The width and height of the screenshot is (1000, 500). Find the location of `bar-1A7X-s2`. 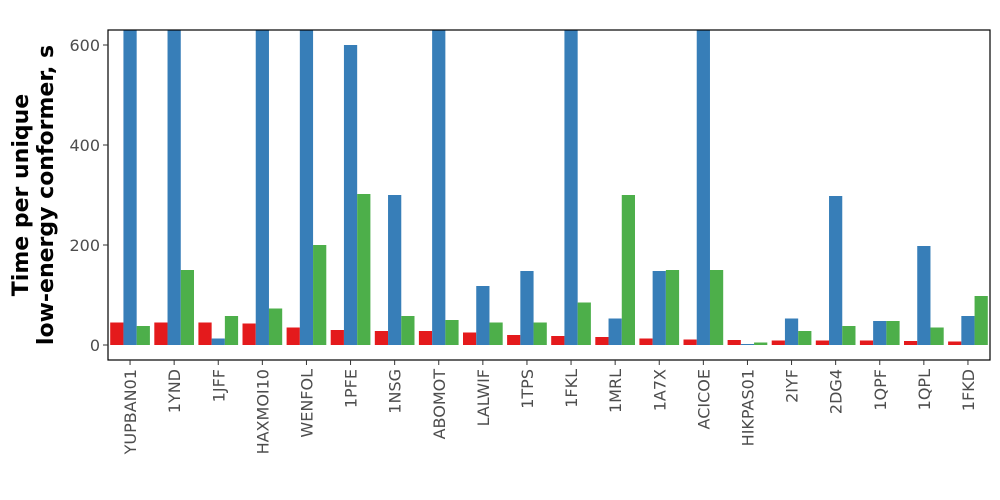

bar-1A7X-s2 is located at coordinates (659, 308).